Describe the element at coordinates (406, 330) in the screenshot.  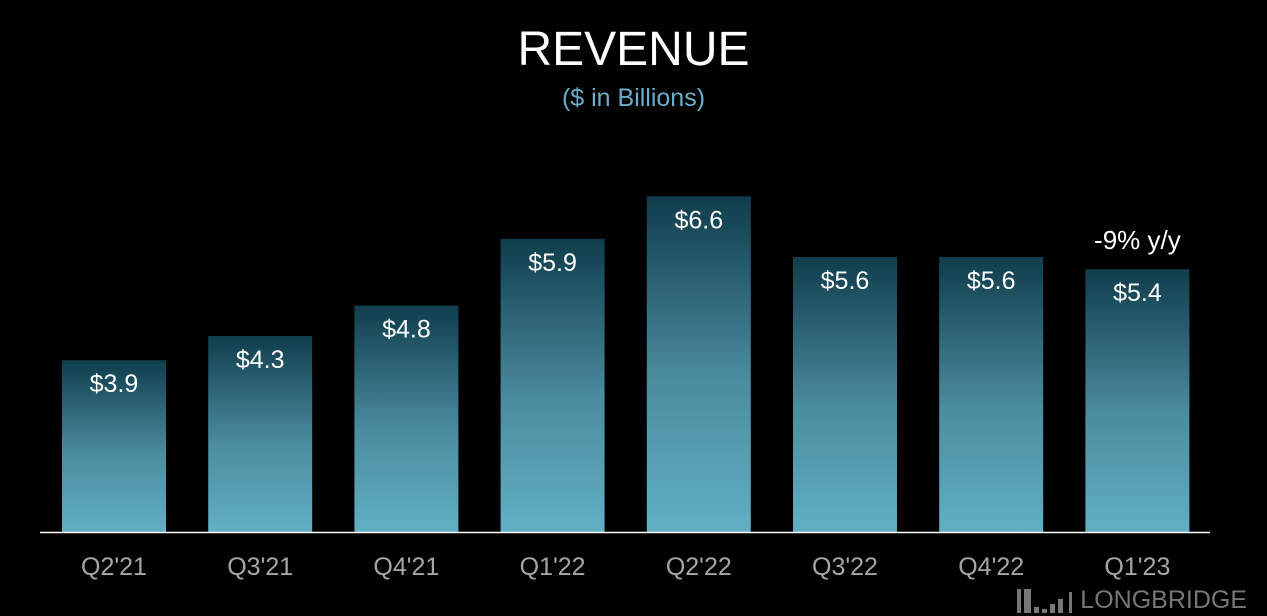
I see `data-label: $4.8` at that location.